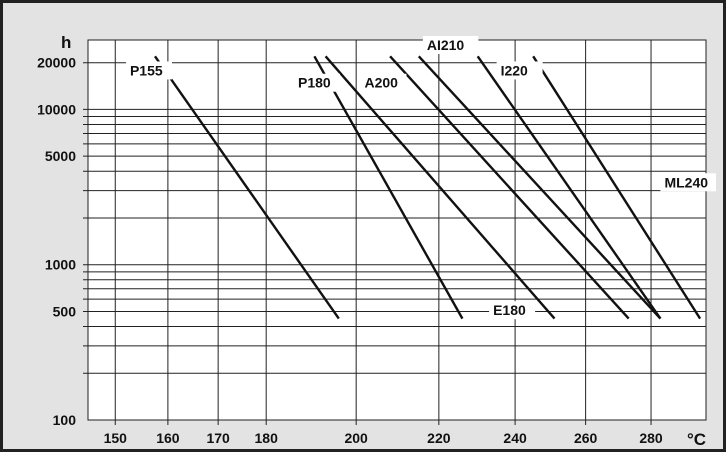  Describe the element at coordinates (65, 420) in the screenshot. I see `y-tick-label-100: 100` at that location.